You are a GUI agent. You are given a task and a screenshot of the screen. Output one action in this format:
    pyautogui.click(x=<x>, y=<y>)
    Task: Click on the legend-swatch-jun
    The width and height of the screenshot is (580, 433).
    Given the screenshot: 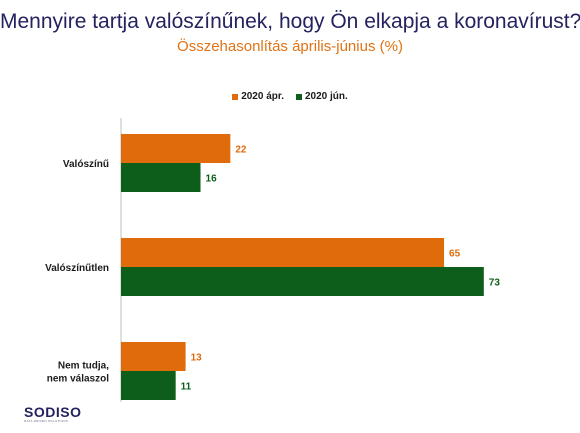 What is the action you would take?
    pyautogui.click(x=299, y=96)
    